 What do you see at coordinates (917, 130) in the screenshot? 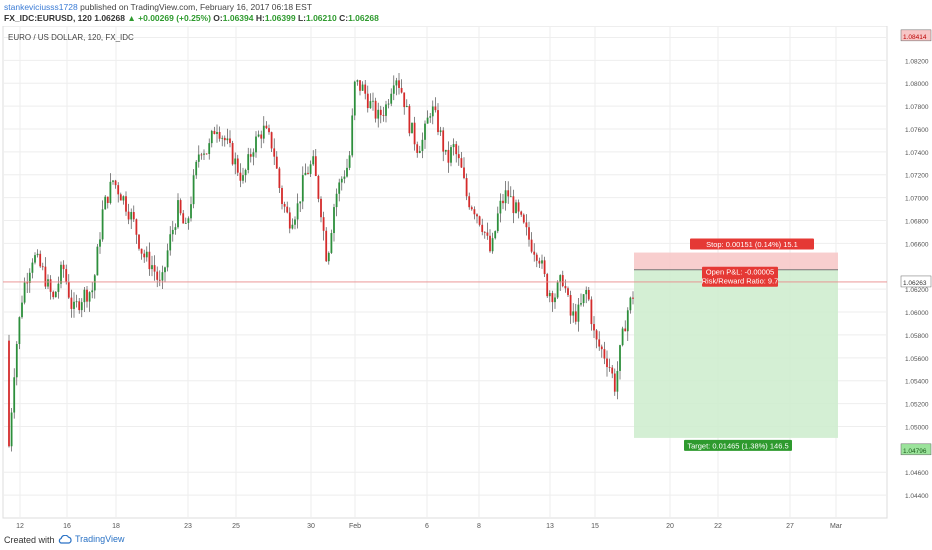
I see `y-tick-label: 1.07600` at bounding box center [917, 130].